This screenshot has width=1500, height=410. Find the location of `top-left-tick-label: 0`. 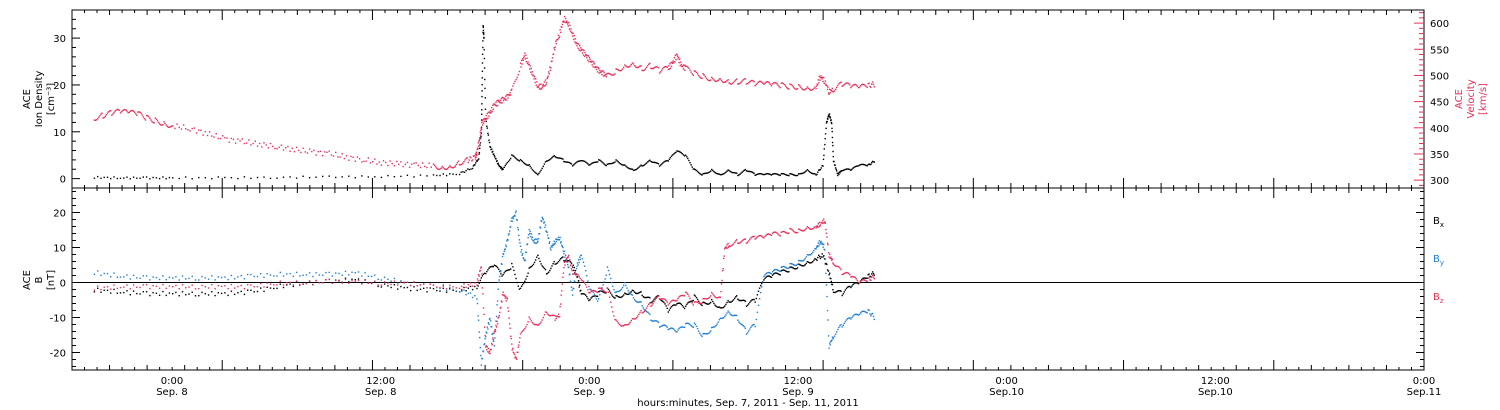

top-left-tick-label: 0 is located at coordinates (63, 180).